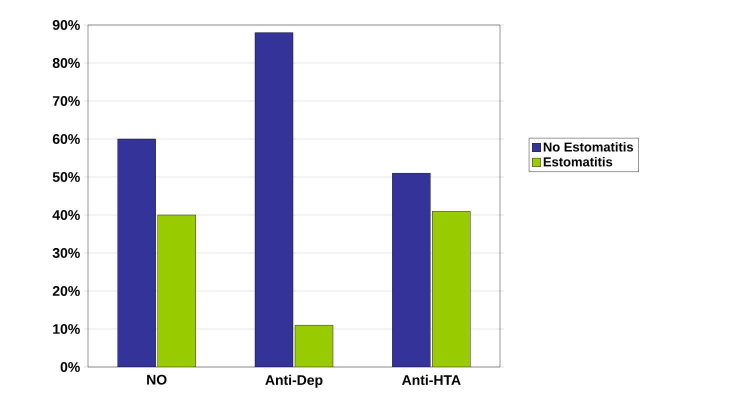  What do you see at coordinates (293, 381) in the screenshot?
I see `x-tick-label: Anti-Dep` at bounding box center [293, 381].